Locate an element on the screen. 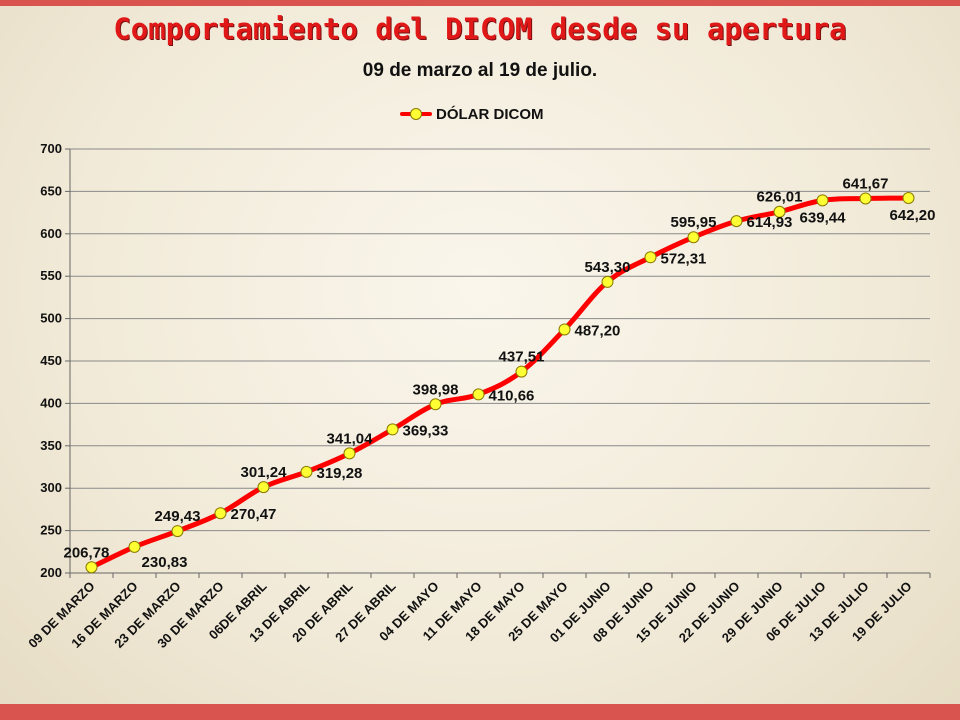 This screenshot has height=720, width=960. legend-label: DÓLAR DICOM is located at coordinates (490, 114).